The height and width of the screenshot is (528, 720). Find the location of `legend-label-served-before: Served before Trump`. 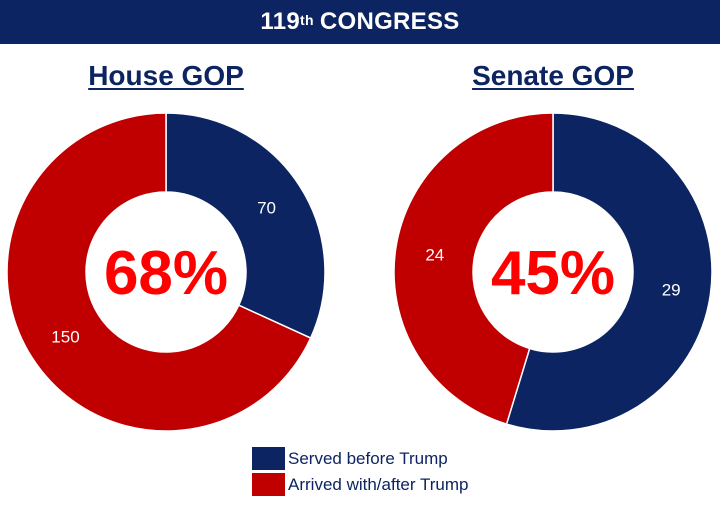

legend-label-served-before: Served before Trump is located at coordinates (368, 458).